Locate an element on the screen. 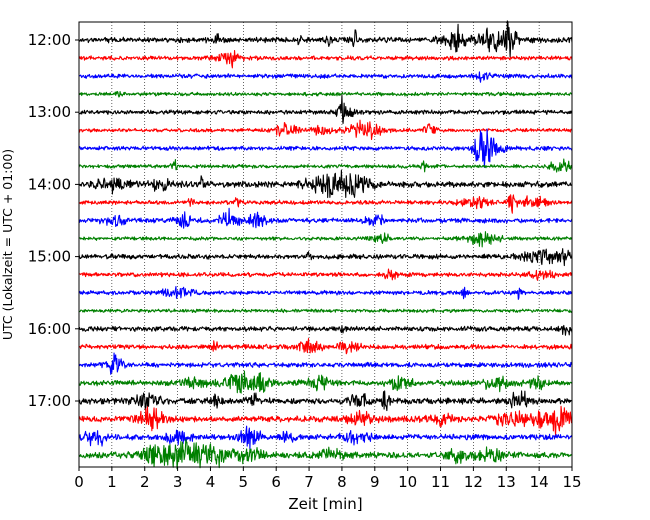 This screenshot has height=520, width=650. x-tick-label: 9 is located at coordinates (375, 482).